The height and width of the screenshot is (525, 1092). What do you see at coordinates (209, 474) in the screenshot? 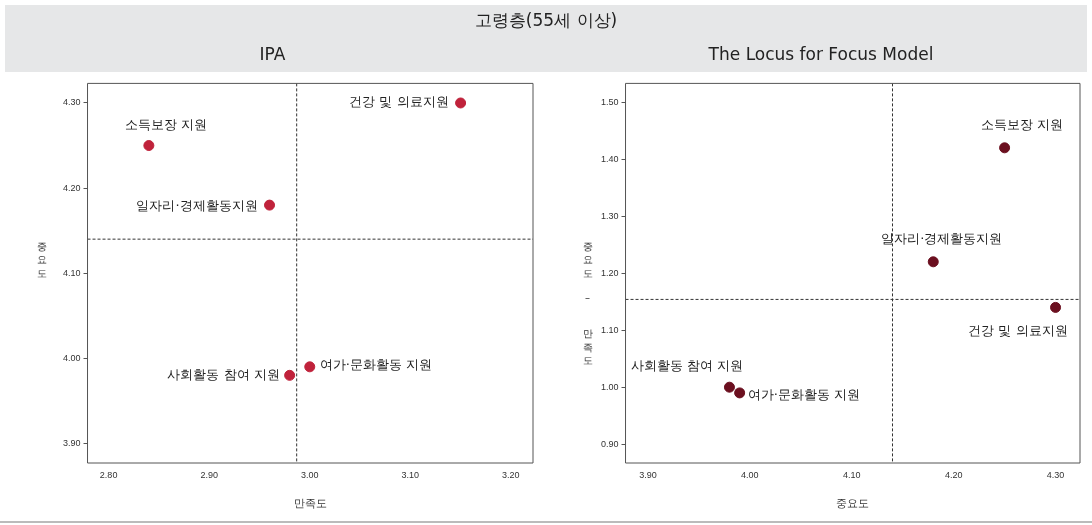
I see `x-tick-label: 2.90` at bounding box center [209, 474].